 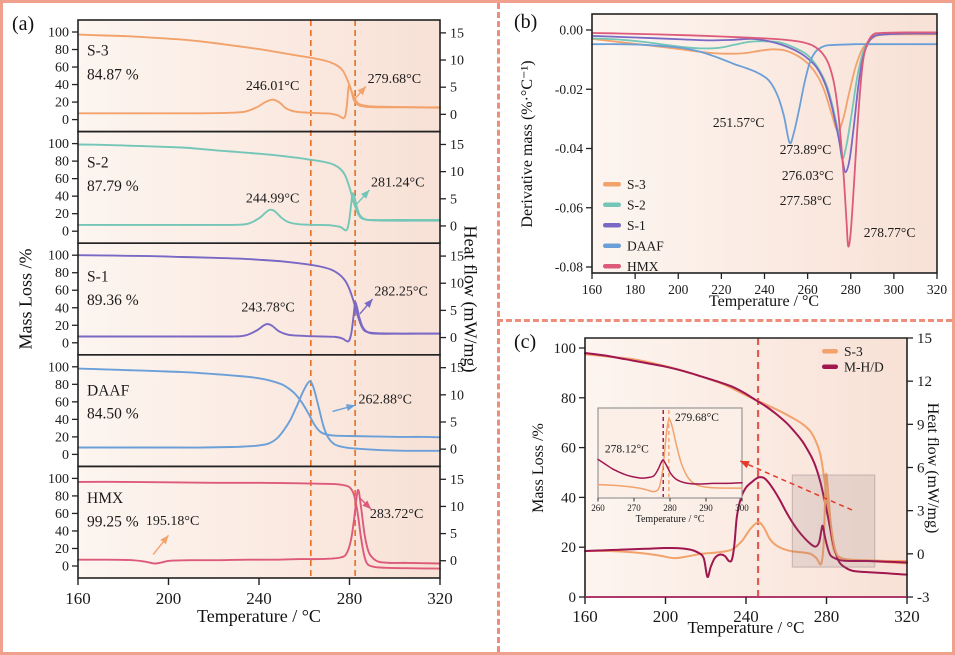 I want to click on tick-label: 180, so click(x=635, y=289).